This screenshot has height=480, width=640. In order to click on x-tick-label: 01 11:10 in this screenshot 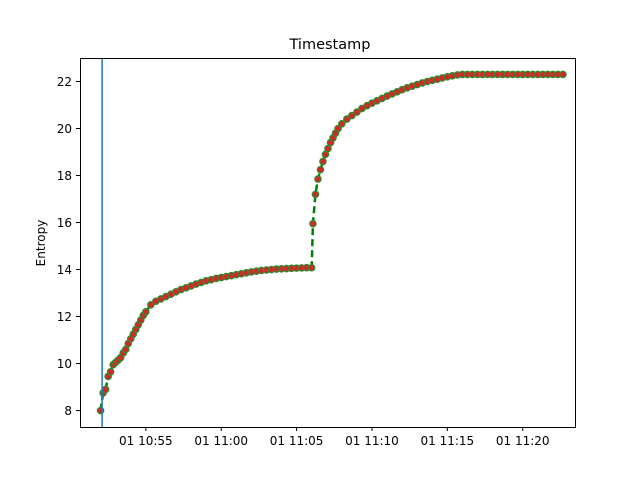, I will do `click(372, 441)`.